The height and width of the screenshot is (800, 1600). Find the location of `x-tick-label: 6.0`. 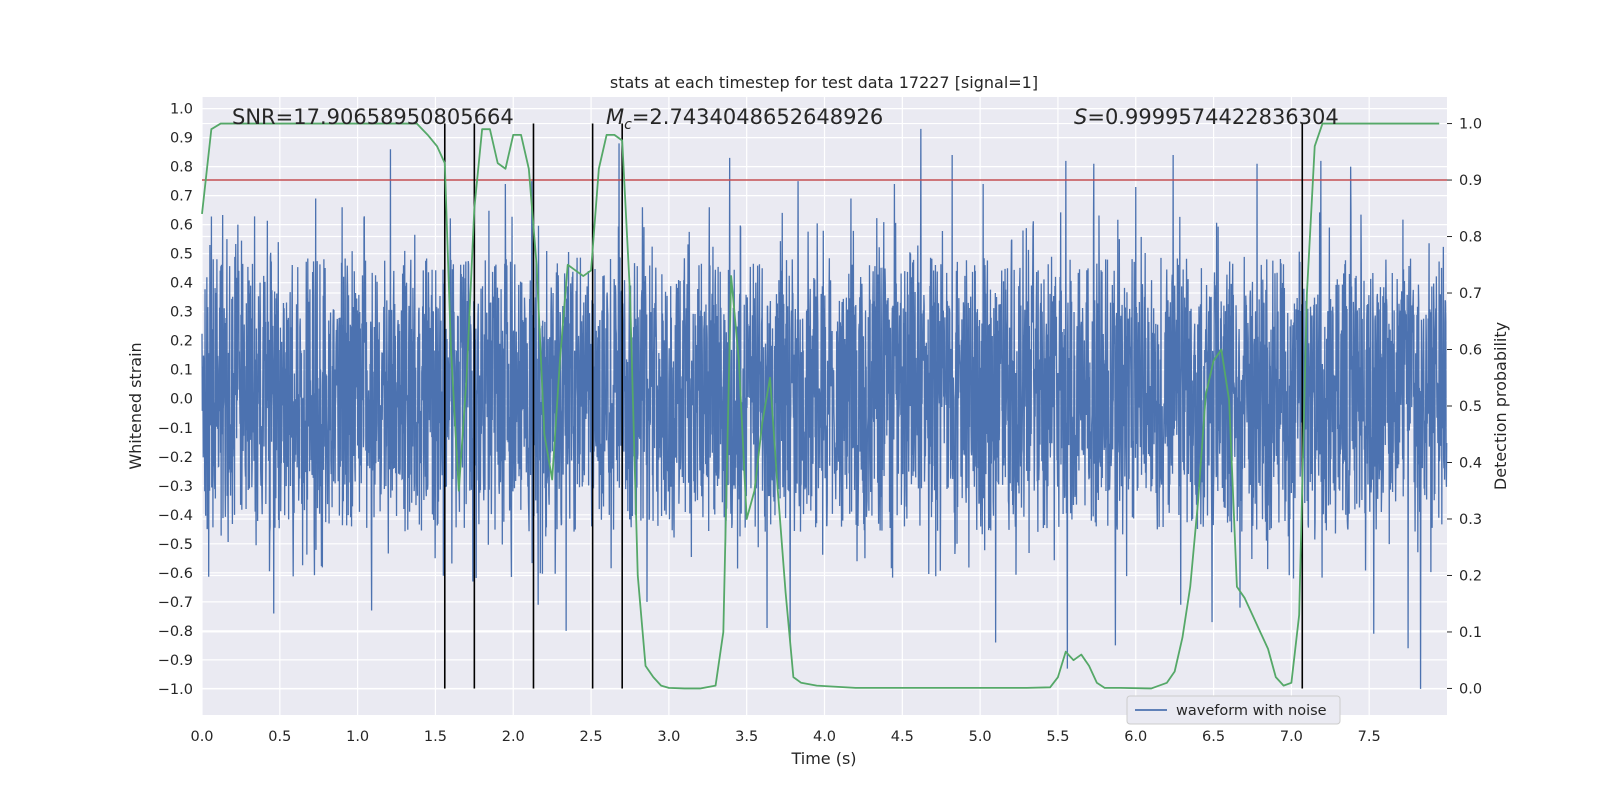

x-tick-label: 6.0 is located at coordinates (1135, 737).